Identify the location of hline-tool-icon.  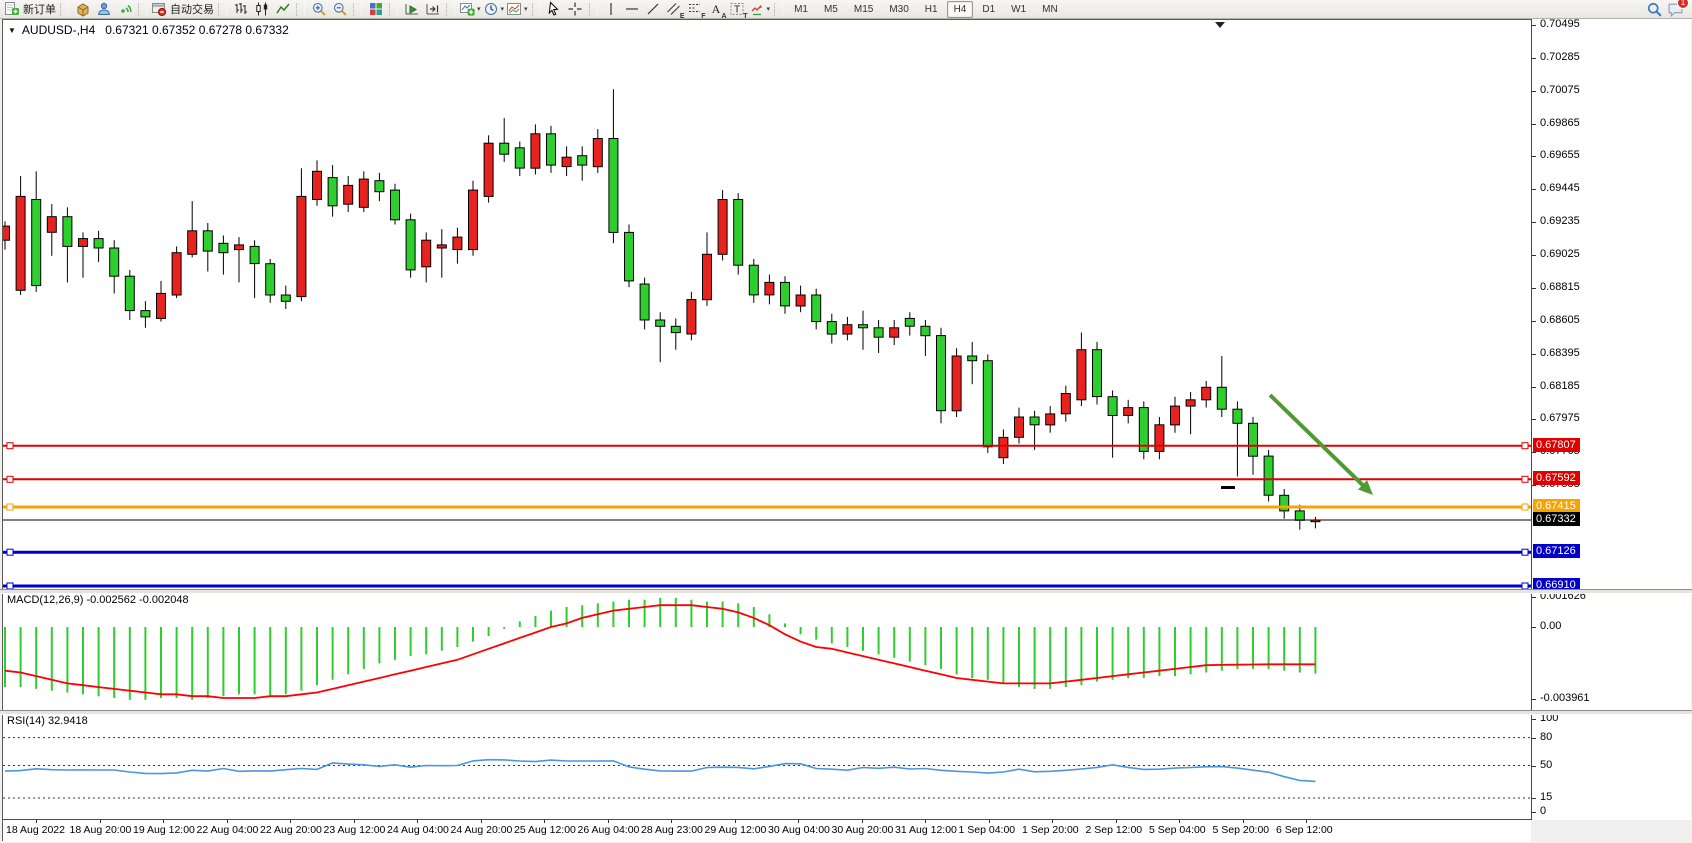
(632, 9).